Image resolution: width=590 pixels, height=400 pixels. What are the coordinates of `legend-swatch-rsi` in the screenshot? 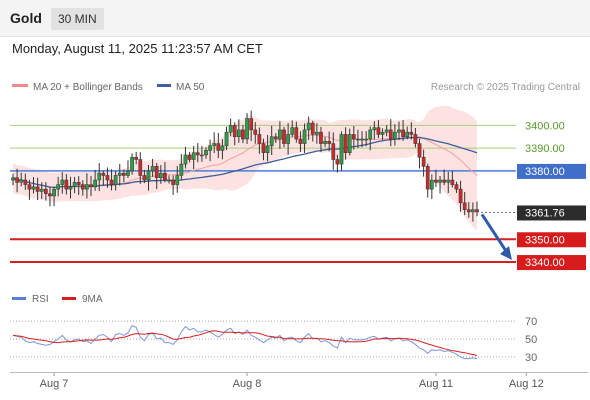 It's located at (19, 298).